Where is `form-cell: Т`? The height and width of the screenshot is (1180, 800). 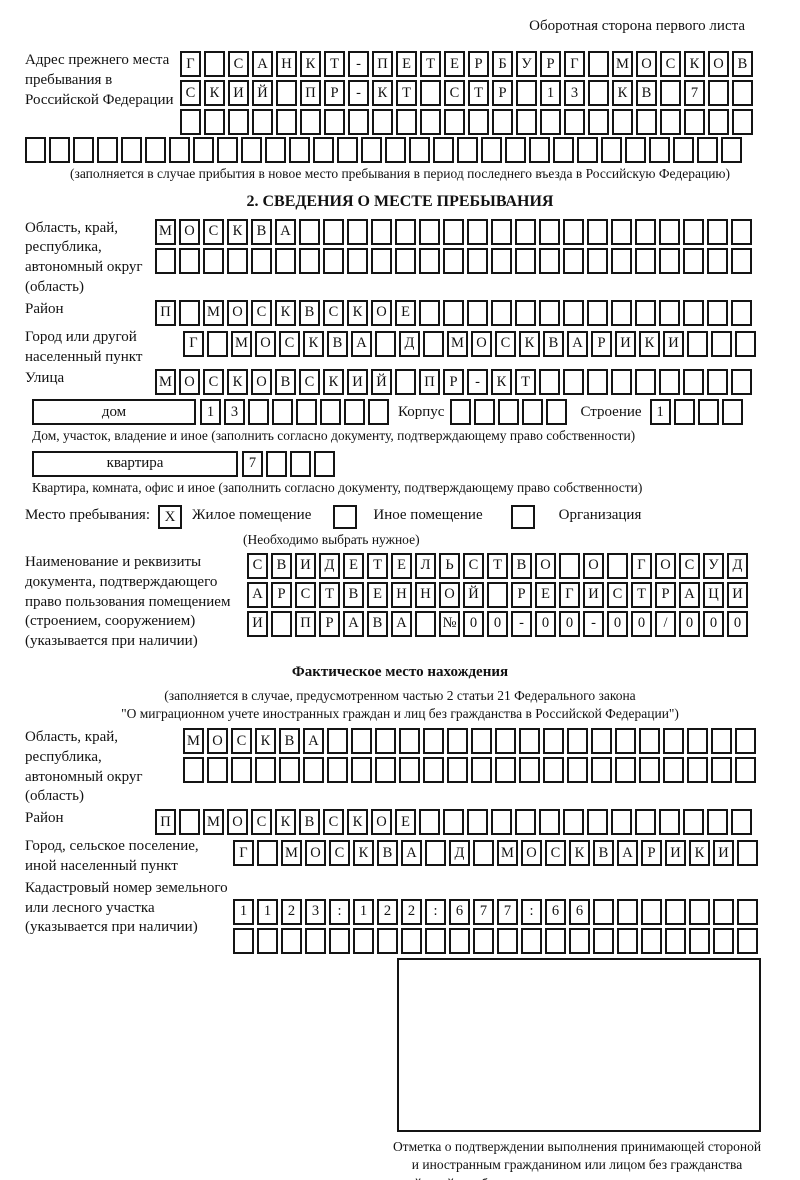 form-cell: Т is located at coordinates (406, 93).